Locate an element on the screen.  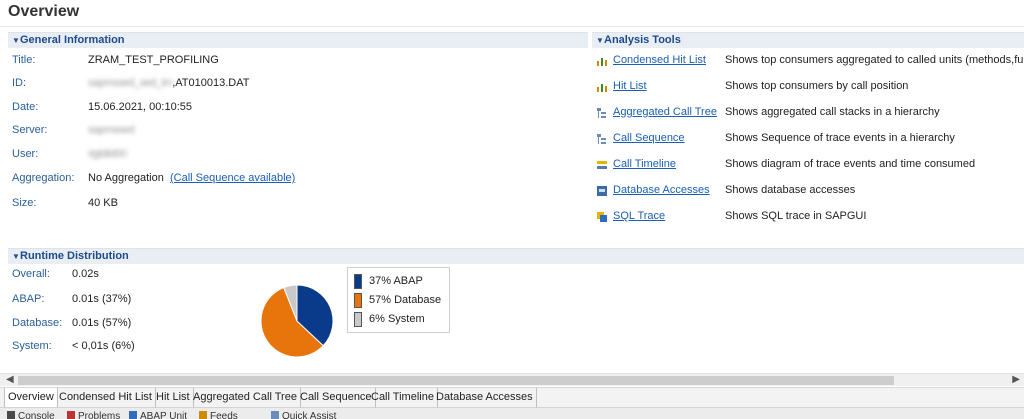
tab-aggregated-call-tree: Aggregated Call Tree is located at coordinates (245, 398).